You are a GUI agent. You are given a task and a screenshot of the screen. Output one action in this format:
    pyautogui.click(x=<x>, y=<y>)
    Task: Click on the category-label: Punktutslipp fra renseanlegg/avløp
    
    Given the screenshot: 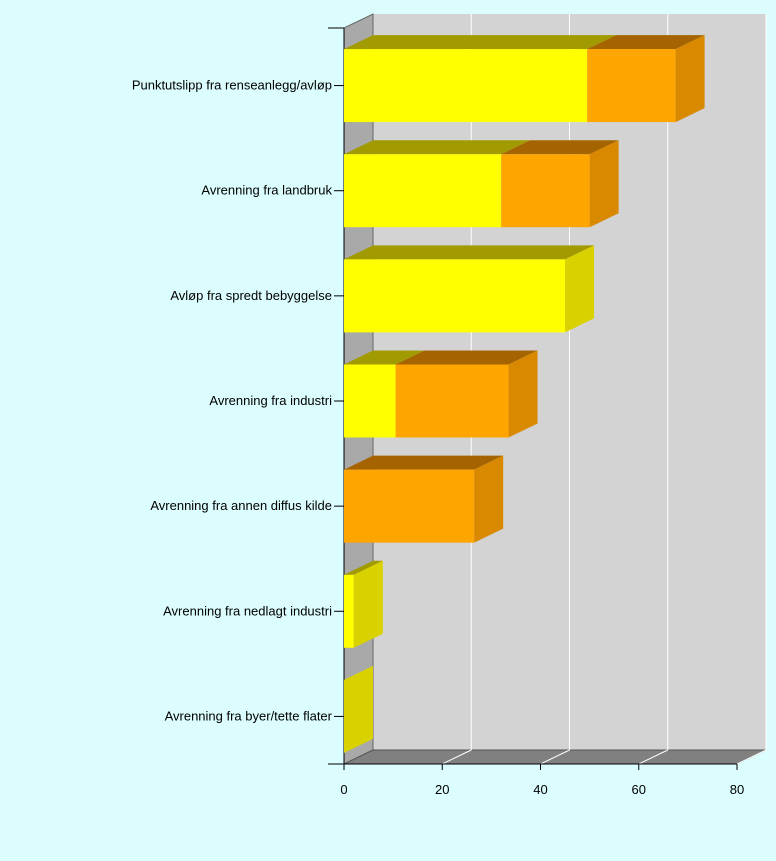 What is the action you would take?
    pyautogui.click(x=232, y=85)
    